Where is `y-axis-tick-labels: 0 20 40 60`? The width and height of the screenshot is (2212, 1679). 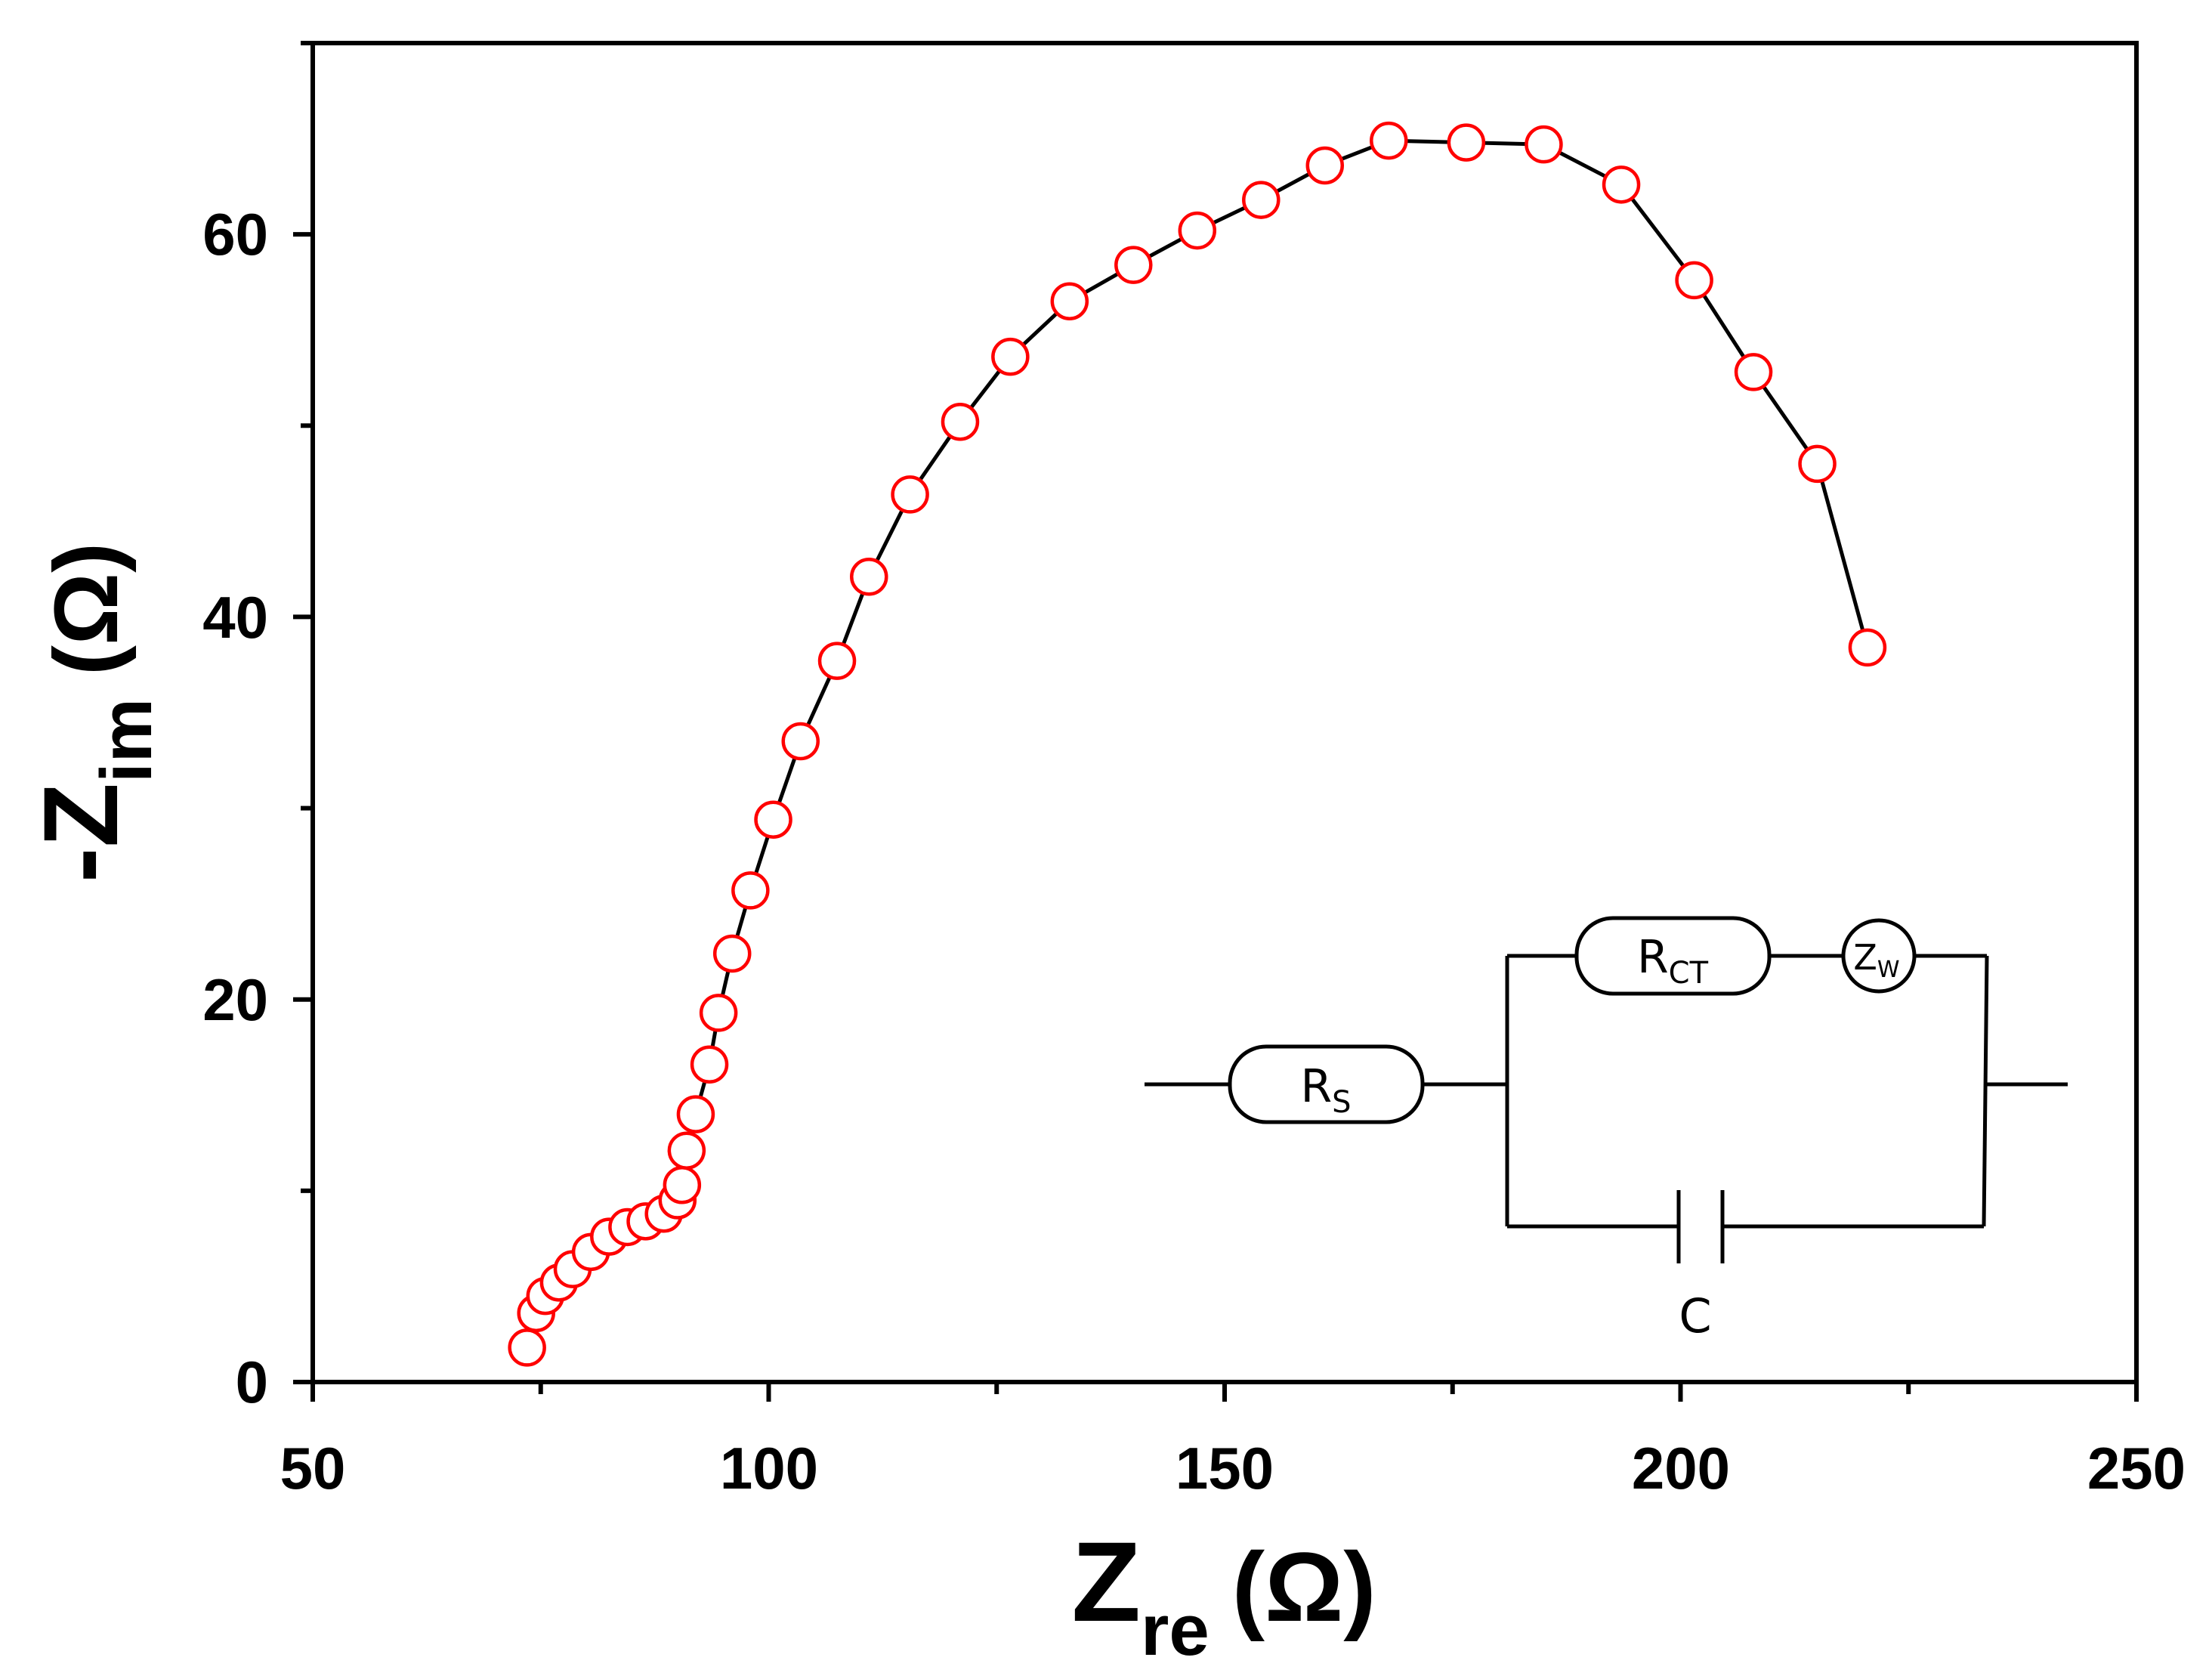 y-axis-tick-labels: 0 20 40 60 is located at coordinates (235, 808).